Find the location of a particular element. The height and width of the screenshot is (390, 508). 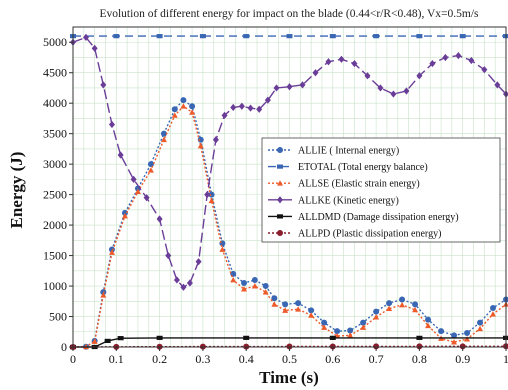

y-tick-label: 1500 is located at coordinates (55, 256).